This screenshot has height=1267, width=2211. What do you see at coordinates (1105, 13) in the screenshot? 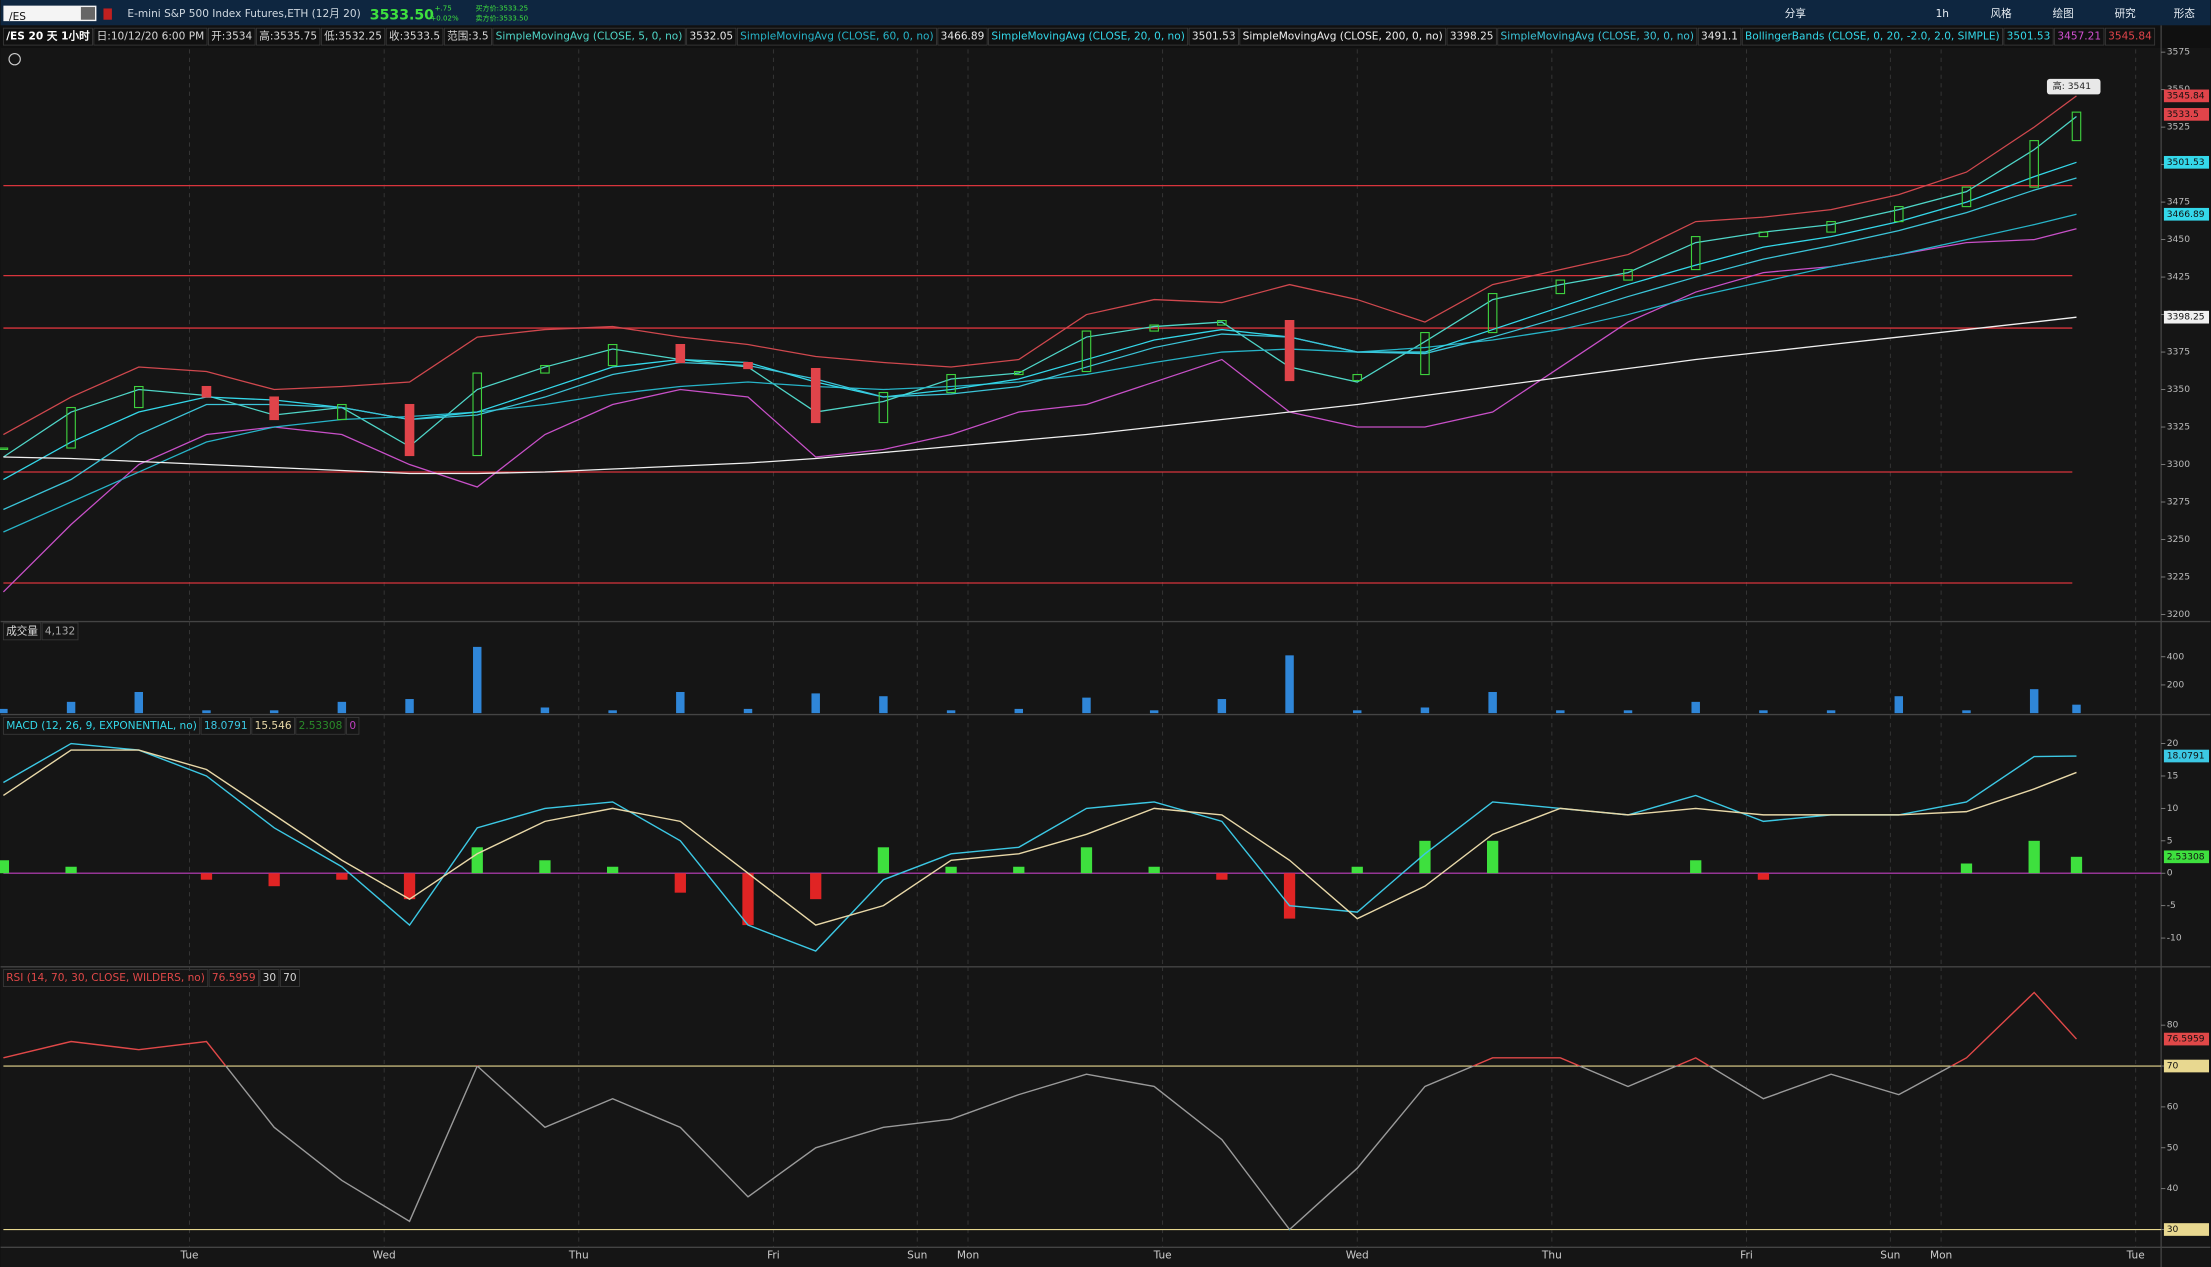
I see `toolbar` at bounding box center [1105, 13].